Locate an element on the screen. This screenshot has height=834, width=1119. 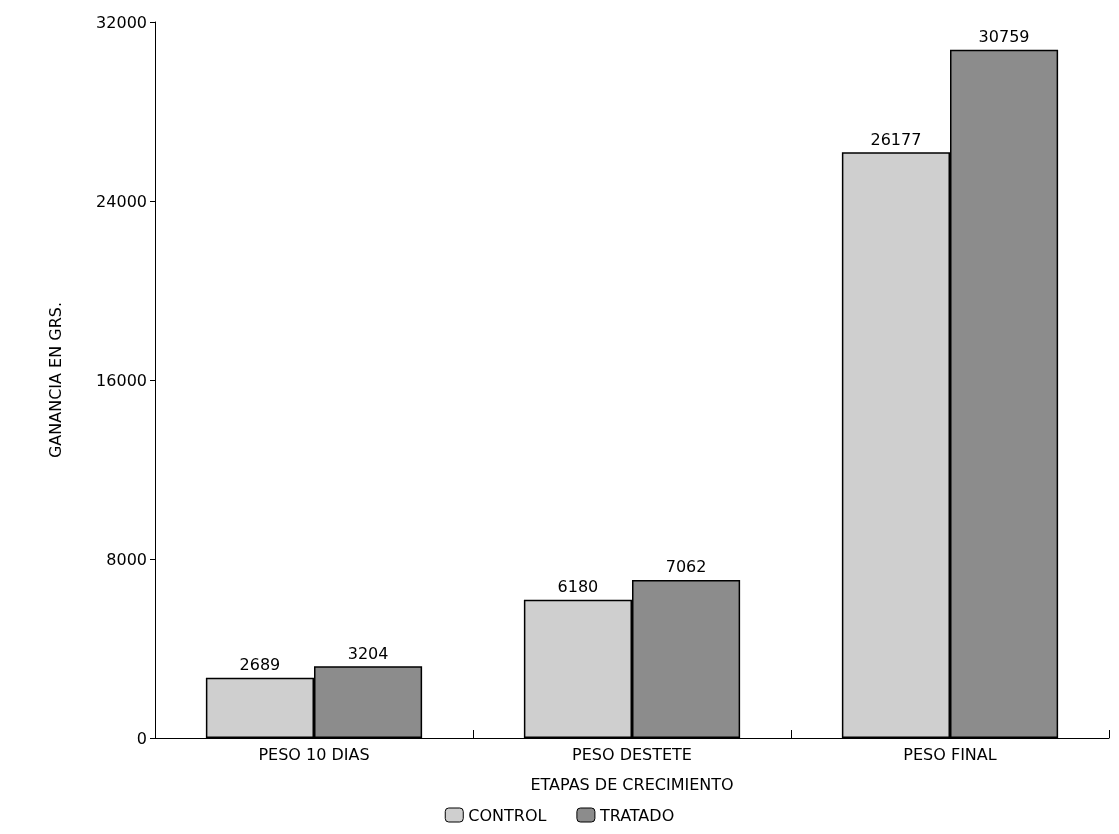
y-tick-label: 0 is located at coordinates (141, 738).